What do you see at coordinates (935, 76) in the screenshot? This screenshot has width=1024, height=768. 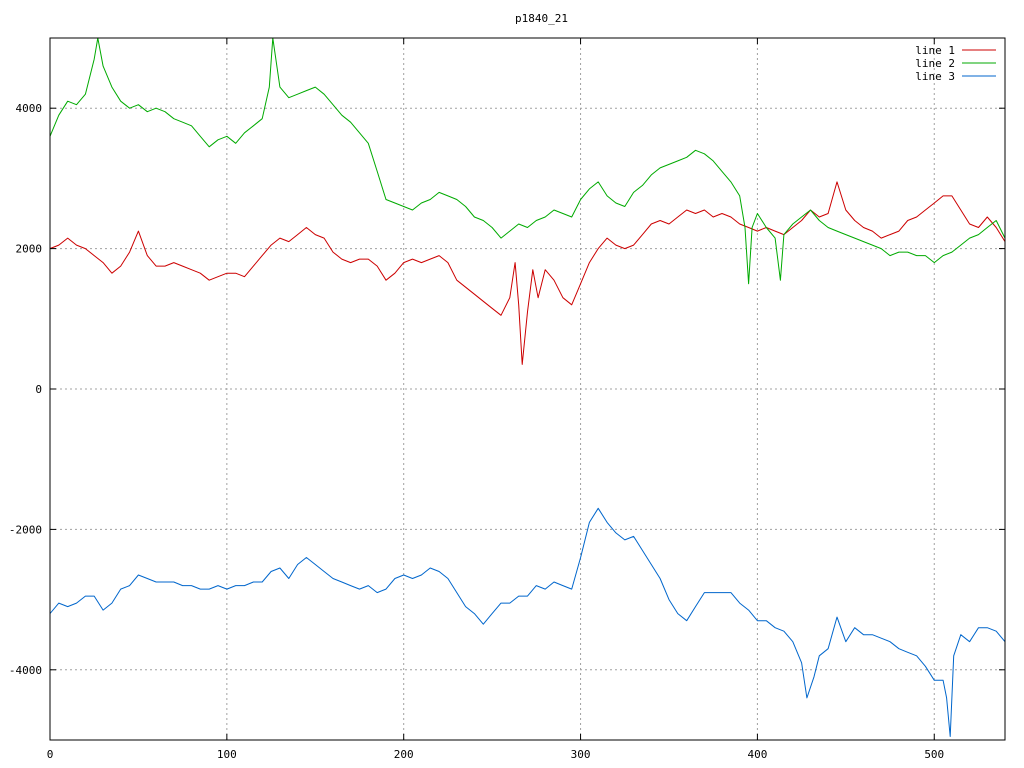 I see `legend-label-3: line 3` at bounding box center [935, 76].